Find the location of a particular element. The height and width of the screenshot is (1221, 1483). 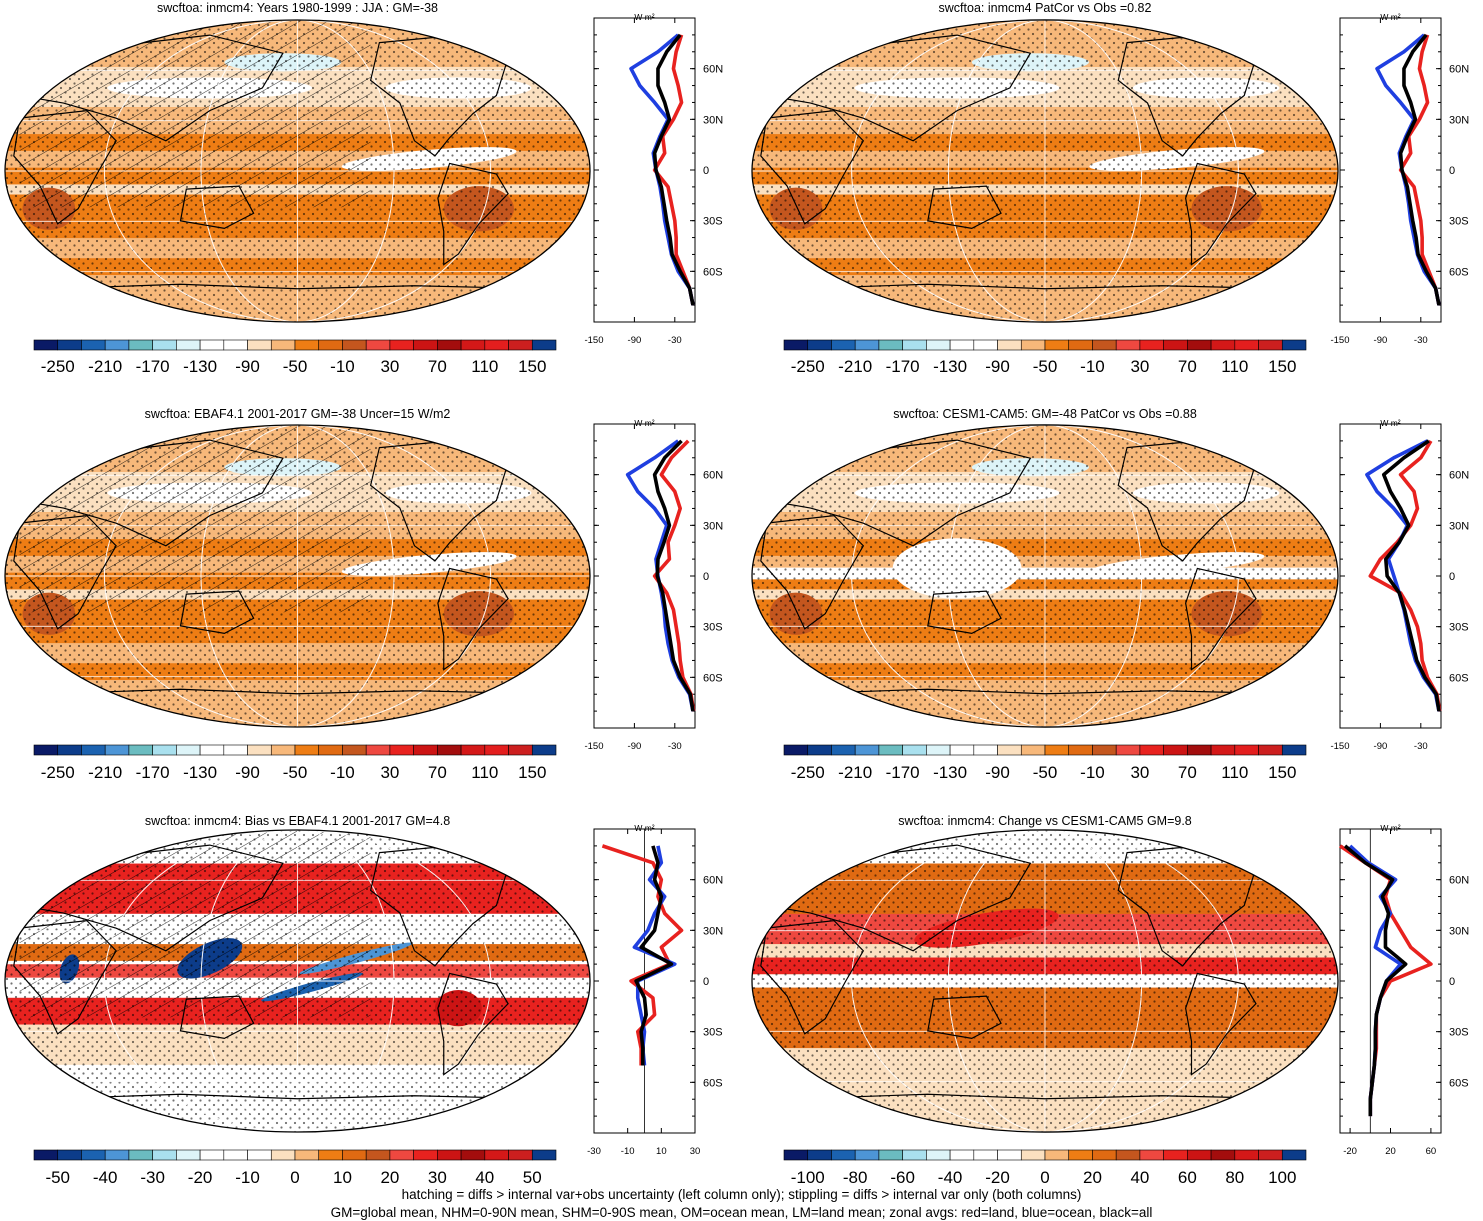

zonal-profile-5: 60N 30N 0 30S 60S -30 -10 10 30 W m² is located at coordinates (655, 990).